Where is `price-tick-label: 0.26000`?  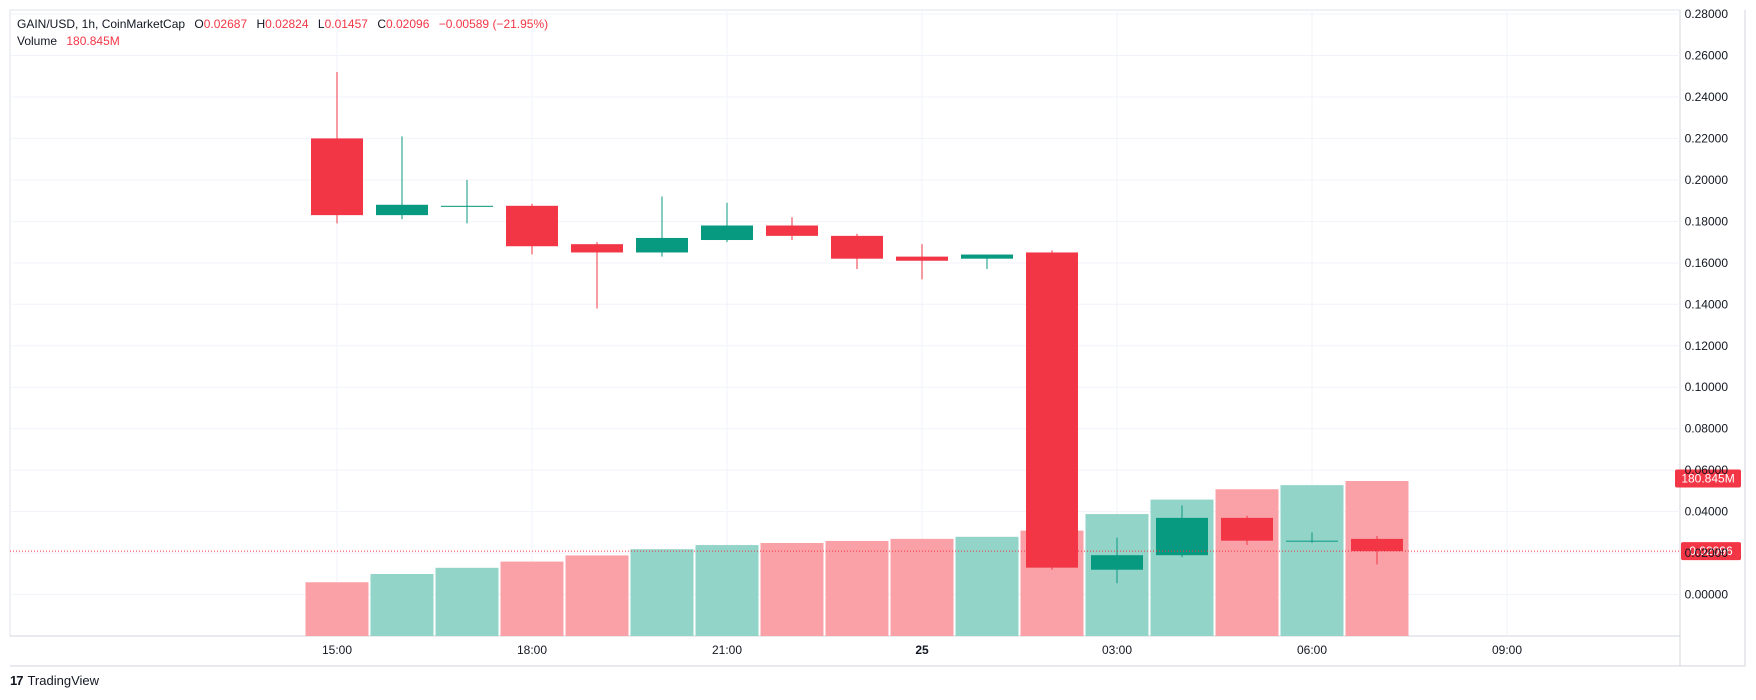
price-tick-label: 0.26000 is located at coordinates (1707, 55).